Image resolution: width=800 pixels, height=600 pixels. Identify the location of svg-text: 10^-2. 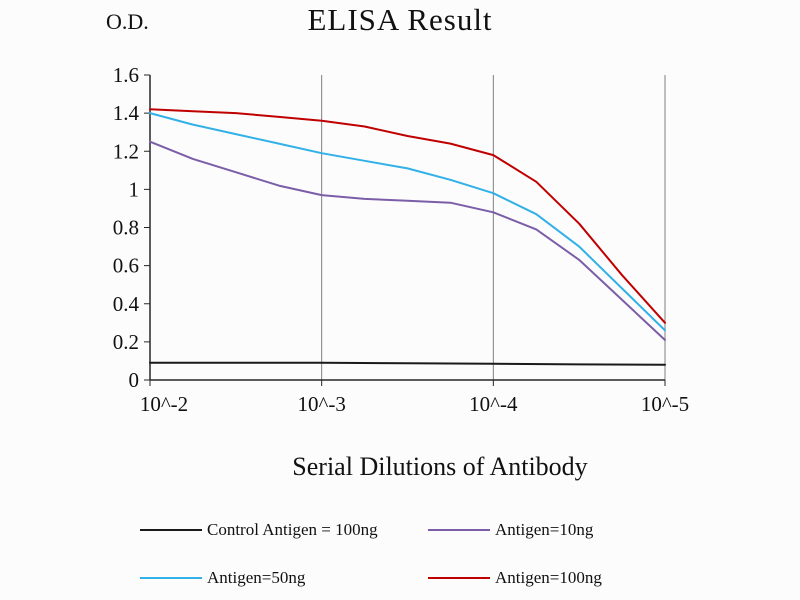
(164, 404).